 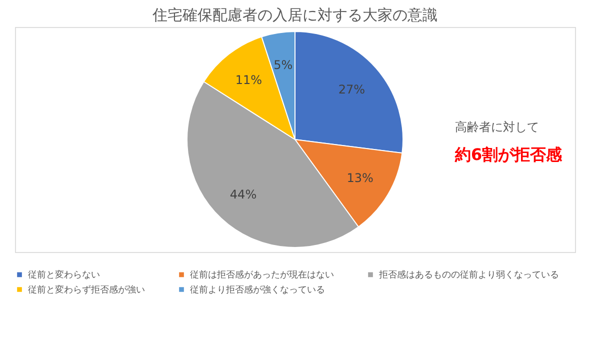 I want to click on legend-label: 従前は拒否感があったが現在はない, so click(x=262, y=275).